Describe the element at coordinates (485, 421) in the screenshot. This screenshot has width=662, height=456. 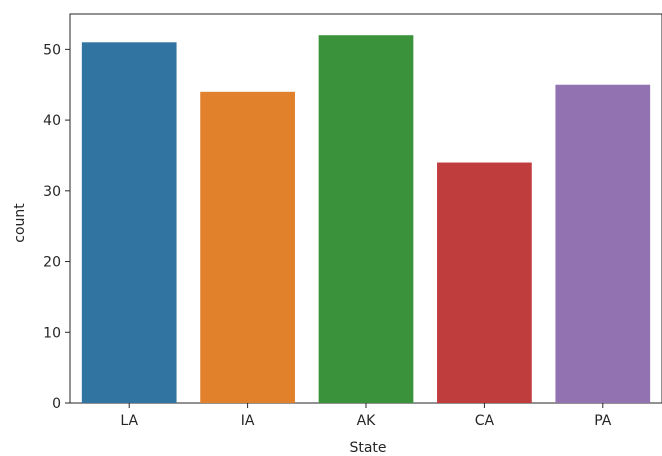
I see `x-tick-label: CA` at that location.